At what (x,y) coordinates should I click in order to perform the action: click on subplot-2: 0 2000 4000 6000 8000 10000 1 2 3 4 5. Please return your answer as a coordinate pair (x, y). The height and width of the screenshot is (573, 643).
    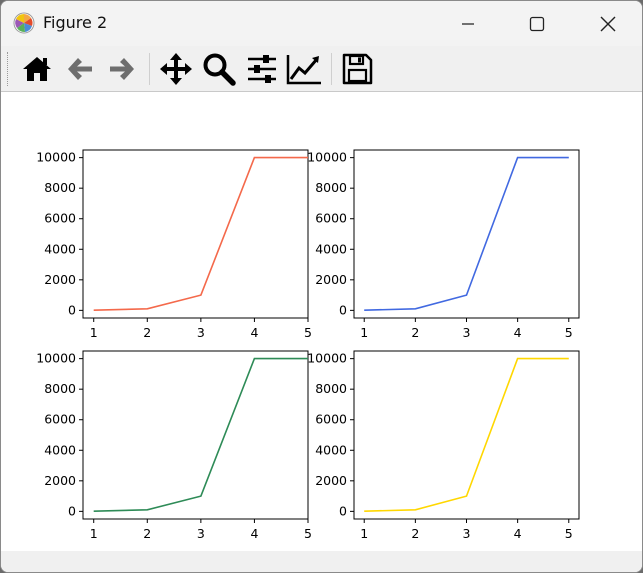
    Looking at the image, I should click on (443, 244).